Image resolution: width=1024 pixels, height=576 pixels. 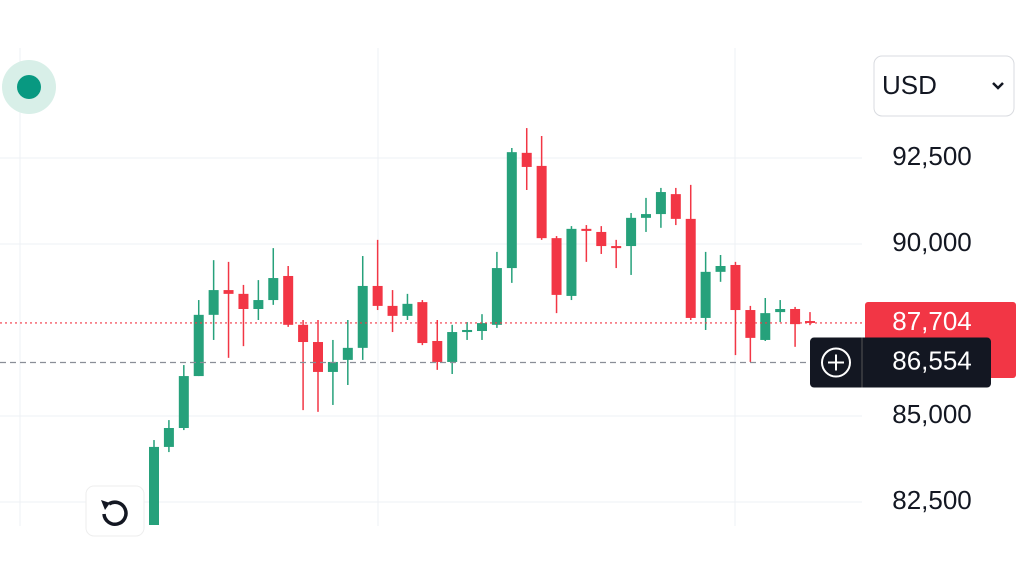 I want to click on overlay: 87,704 86,554, so click(x=508, y=344).